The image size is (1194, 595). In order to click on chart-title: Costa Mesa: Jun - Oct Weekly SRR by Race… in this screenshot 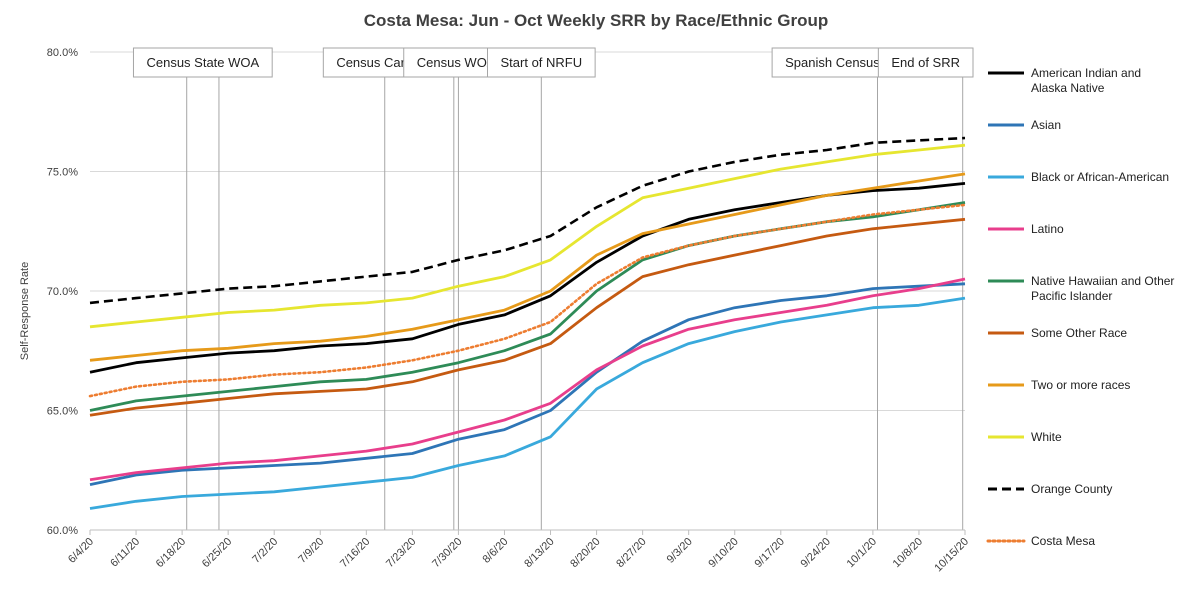, I will do `click(596, 20)`.